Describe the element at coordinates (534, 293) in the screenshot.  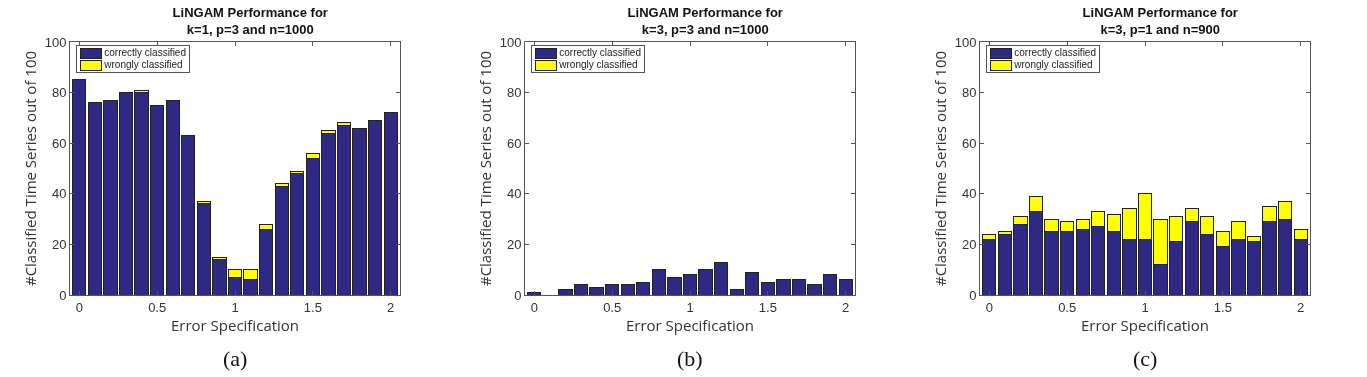
I see `bar` at that location.